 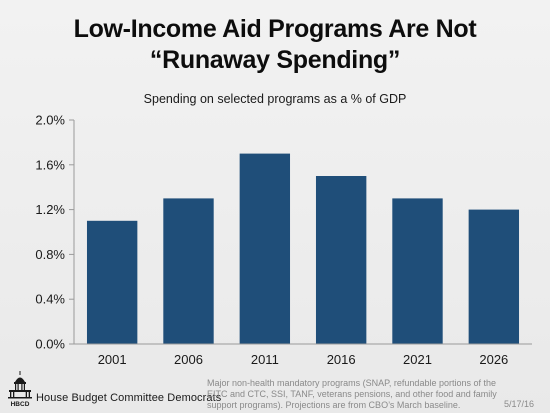 I want to click on x-tick-label: 2001, so click(x=112, y=359).